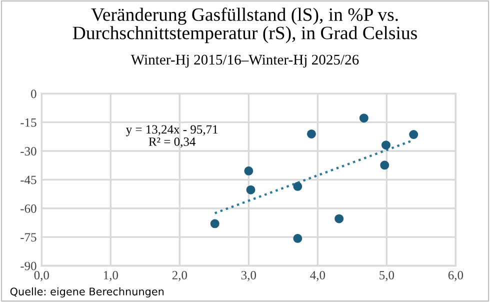 This screenshot has height=302, width=490. I want to click on x-tick-label: 4,0, so click(318, 276).